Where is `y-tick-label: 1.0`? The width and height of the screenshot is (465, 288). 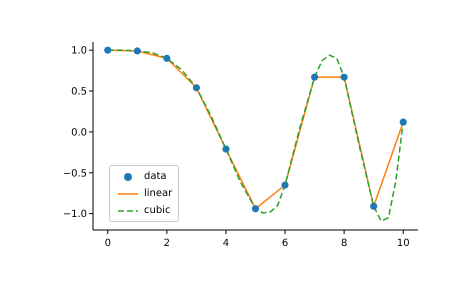
y-tick-label: 1.0 is located at coordinates (79, 51).